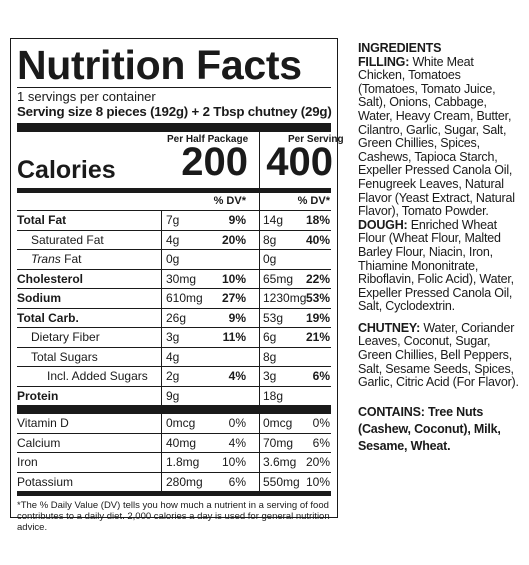 The image size is (529, 565). I want to click on amount-half: 30mg, so click(181, 278).